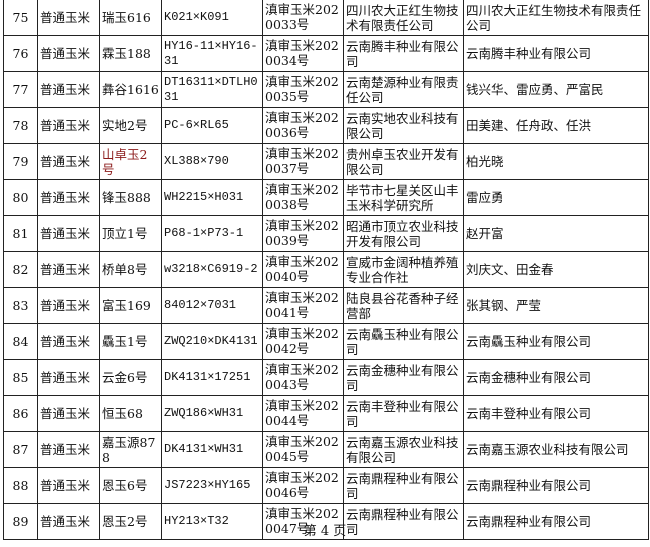  I want to click on approval-number-cell: 滇审玉米2020038号, so click(303, 197).